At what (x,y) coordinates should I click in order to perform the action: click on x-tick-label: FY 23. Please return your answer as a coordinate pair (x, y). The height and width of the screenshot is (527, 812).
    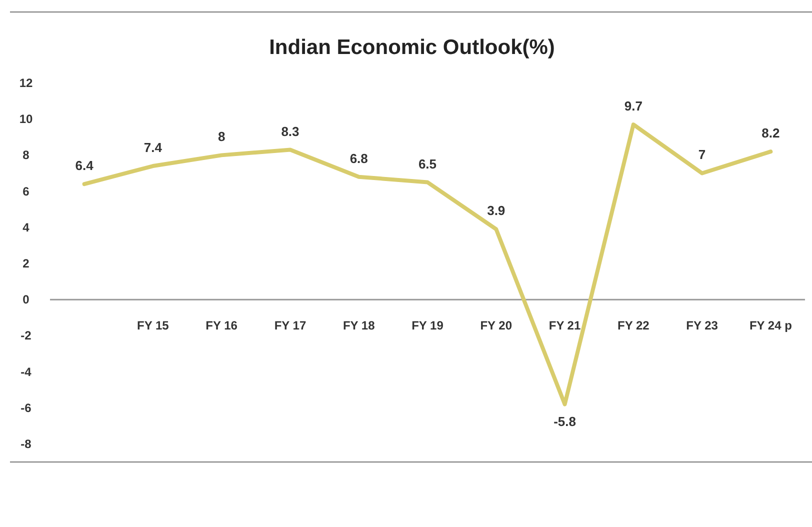
    Looking at the image, I should click on (702, 325).